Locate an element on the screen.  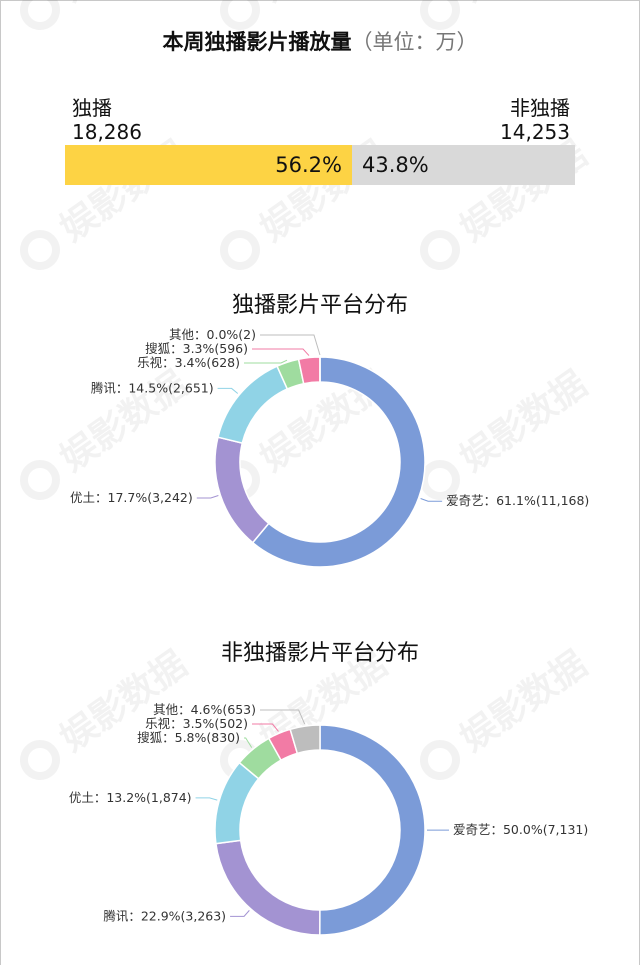
title-unit: （单位：万） is located at coordinates (414, 42).